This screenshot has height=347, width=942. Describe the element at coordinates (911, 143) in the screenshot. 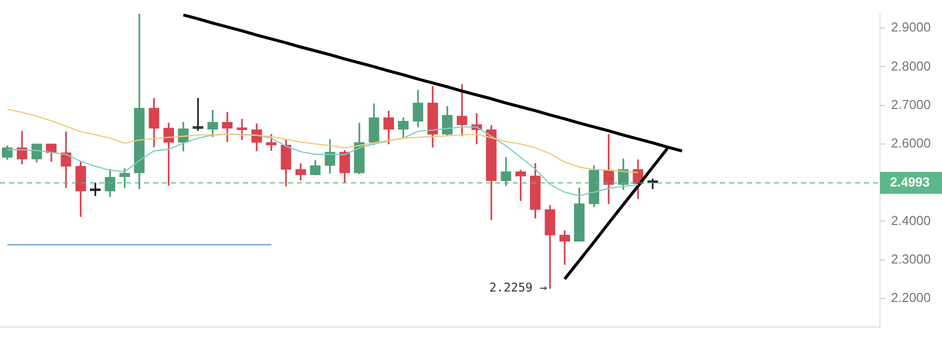

I see `y-tick-label: 2.6000` at that location.